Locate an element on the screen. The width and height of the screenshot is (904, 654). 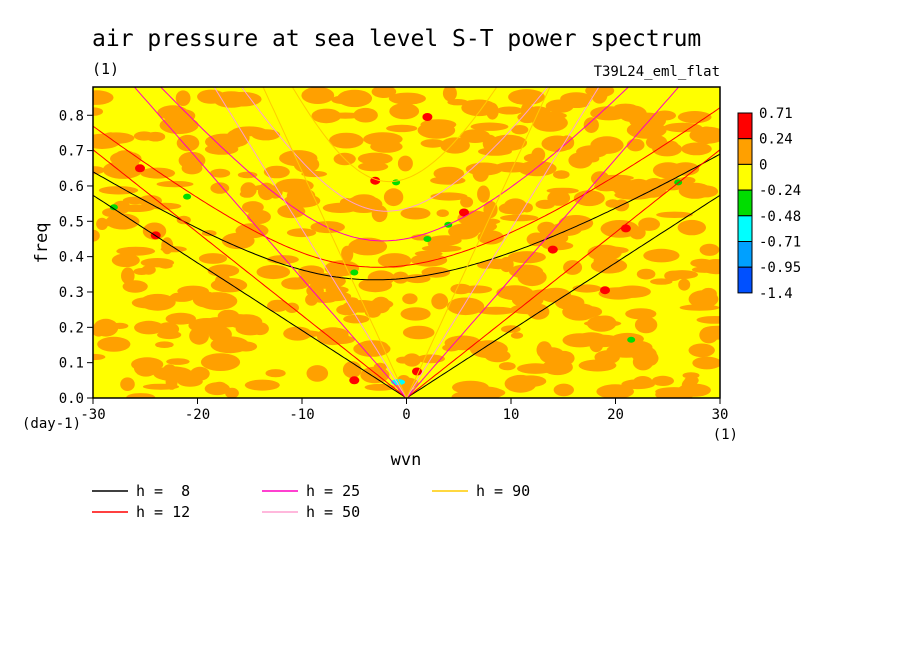
legend-label: h = 90 is located at coordinates (503, 491).